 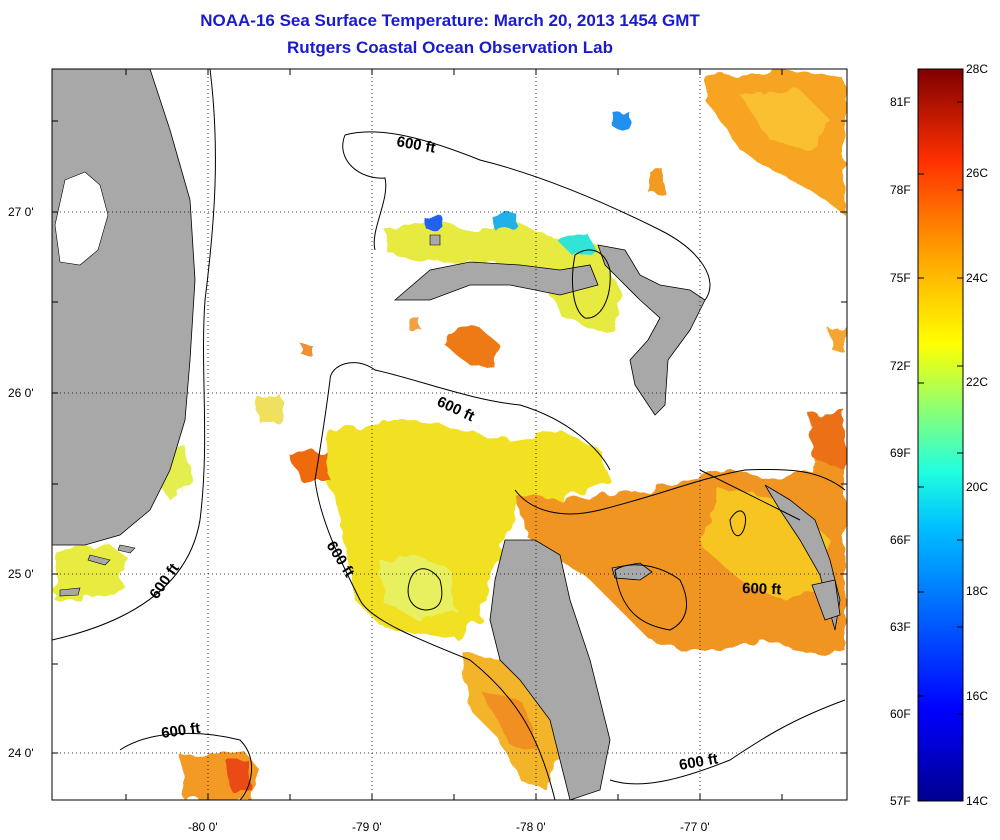 I want to click on colorbar-fahrenheit-label: 57F, so click(x=900, y=801).